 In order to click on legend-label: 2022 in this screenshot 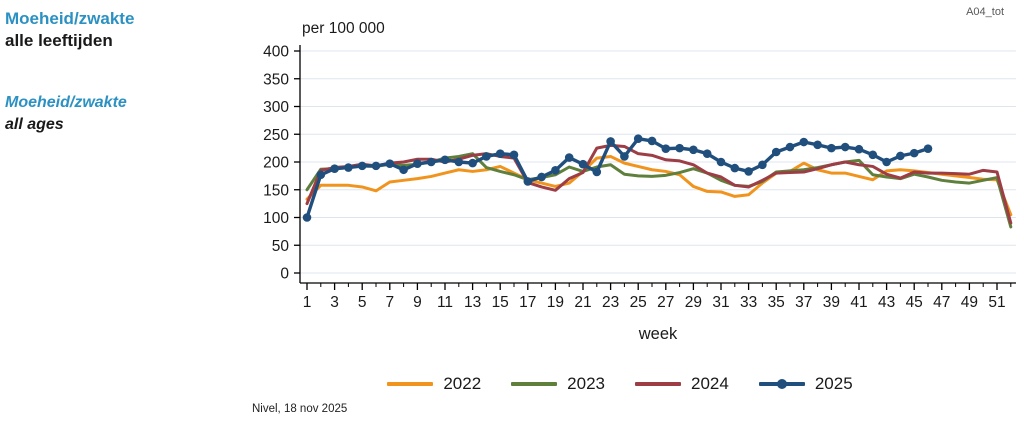, I will do `click(462, 383)`.